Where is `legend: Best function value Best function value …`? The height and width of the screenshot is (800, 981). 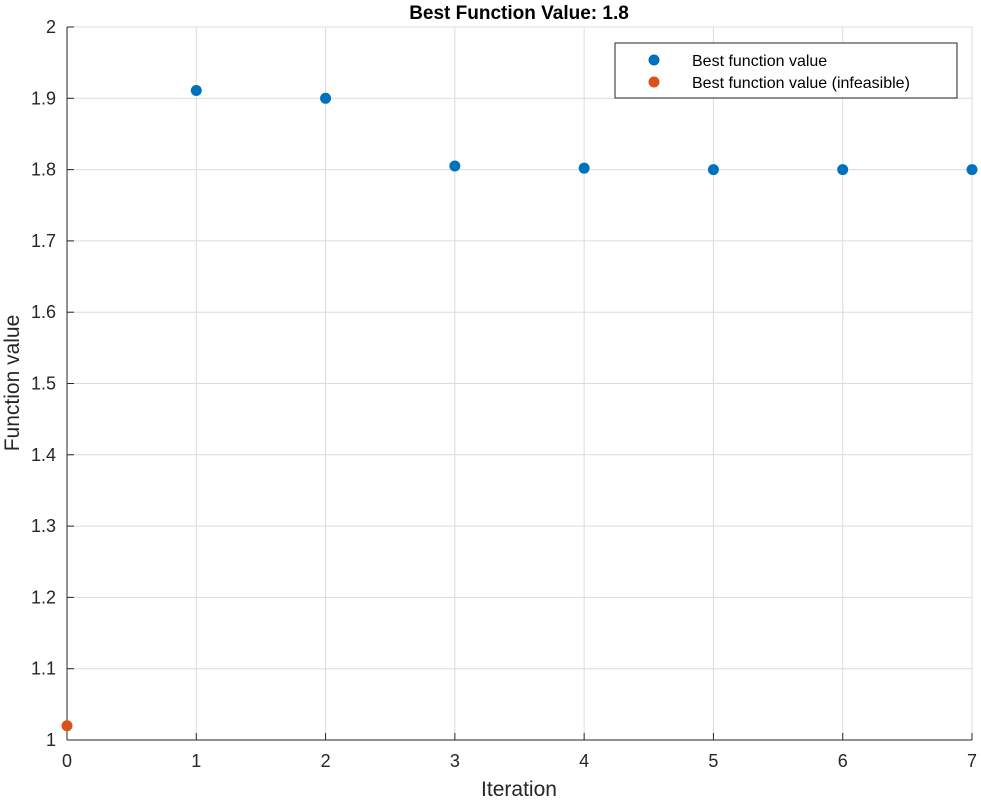
legend: Best function value Best function value … is located at coordinates (786, 70).